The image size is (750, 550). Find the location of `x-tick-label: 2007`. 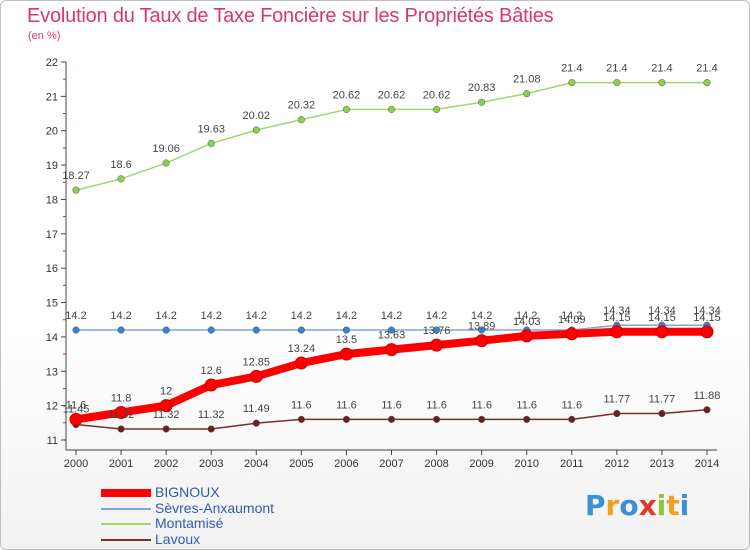

x-tick-label: 2007 is located at coordinates (391, 464).